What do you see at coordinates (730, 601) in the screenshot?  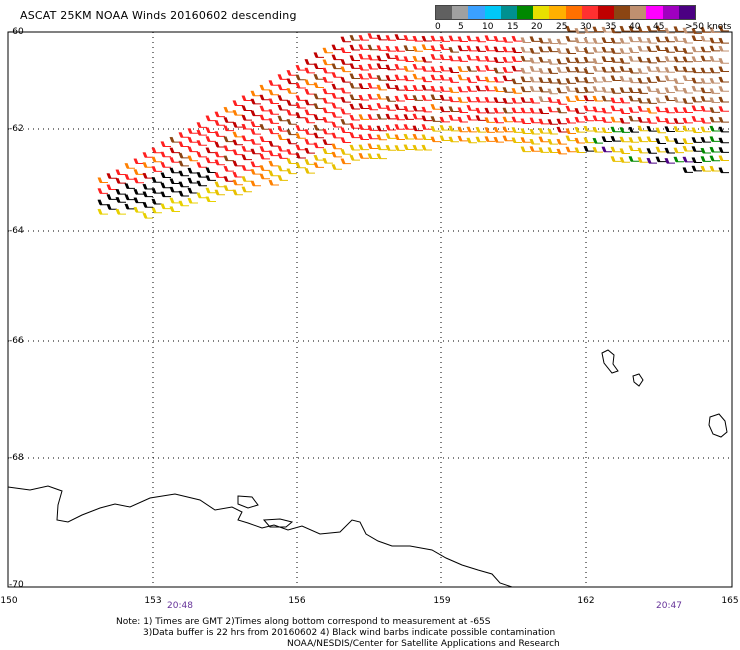 I see `lon-label: 165` at bounding box center [730, 601].